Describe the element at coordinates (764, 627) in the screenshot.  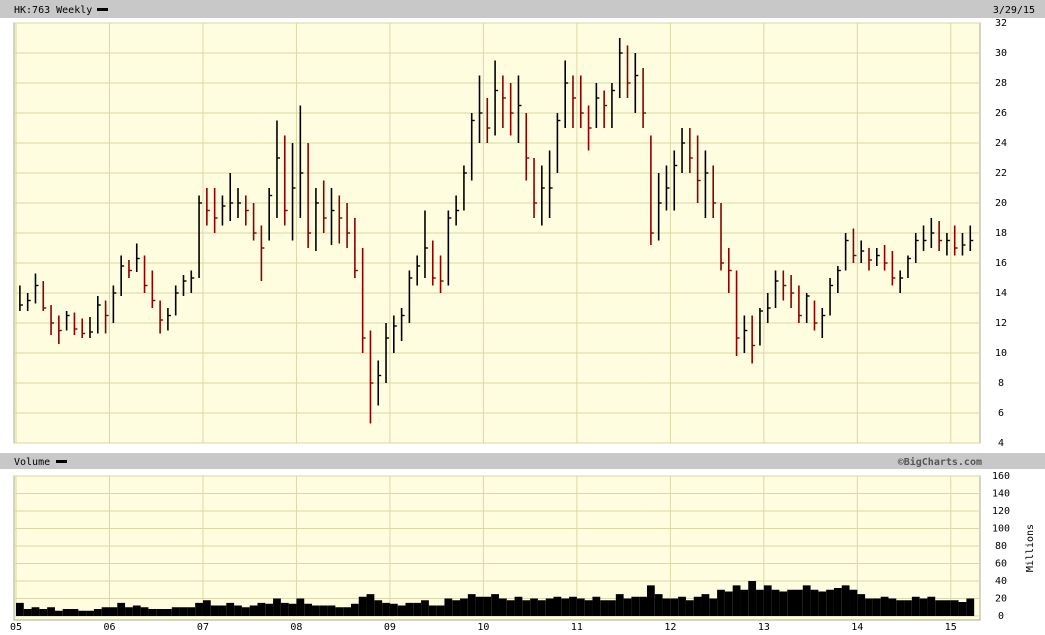
I see `x-tick-label: 13` at that location.